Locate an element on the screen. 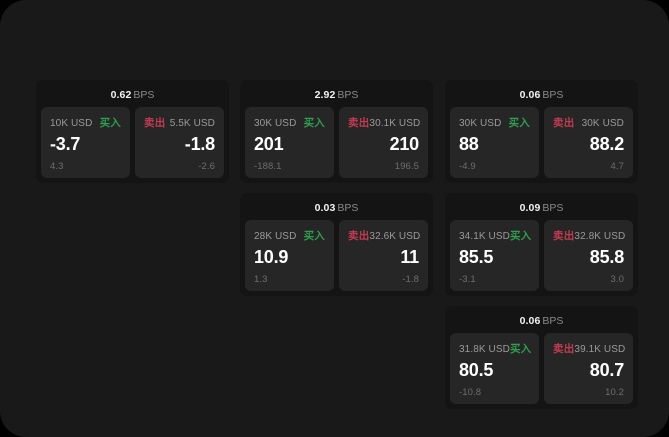 The height and width of the screenshot is (437, 669). buy-pane: 30K USD 买入 201 -188.1 is located at coordinates (289, 142).